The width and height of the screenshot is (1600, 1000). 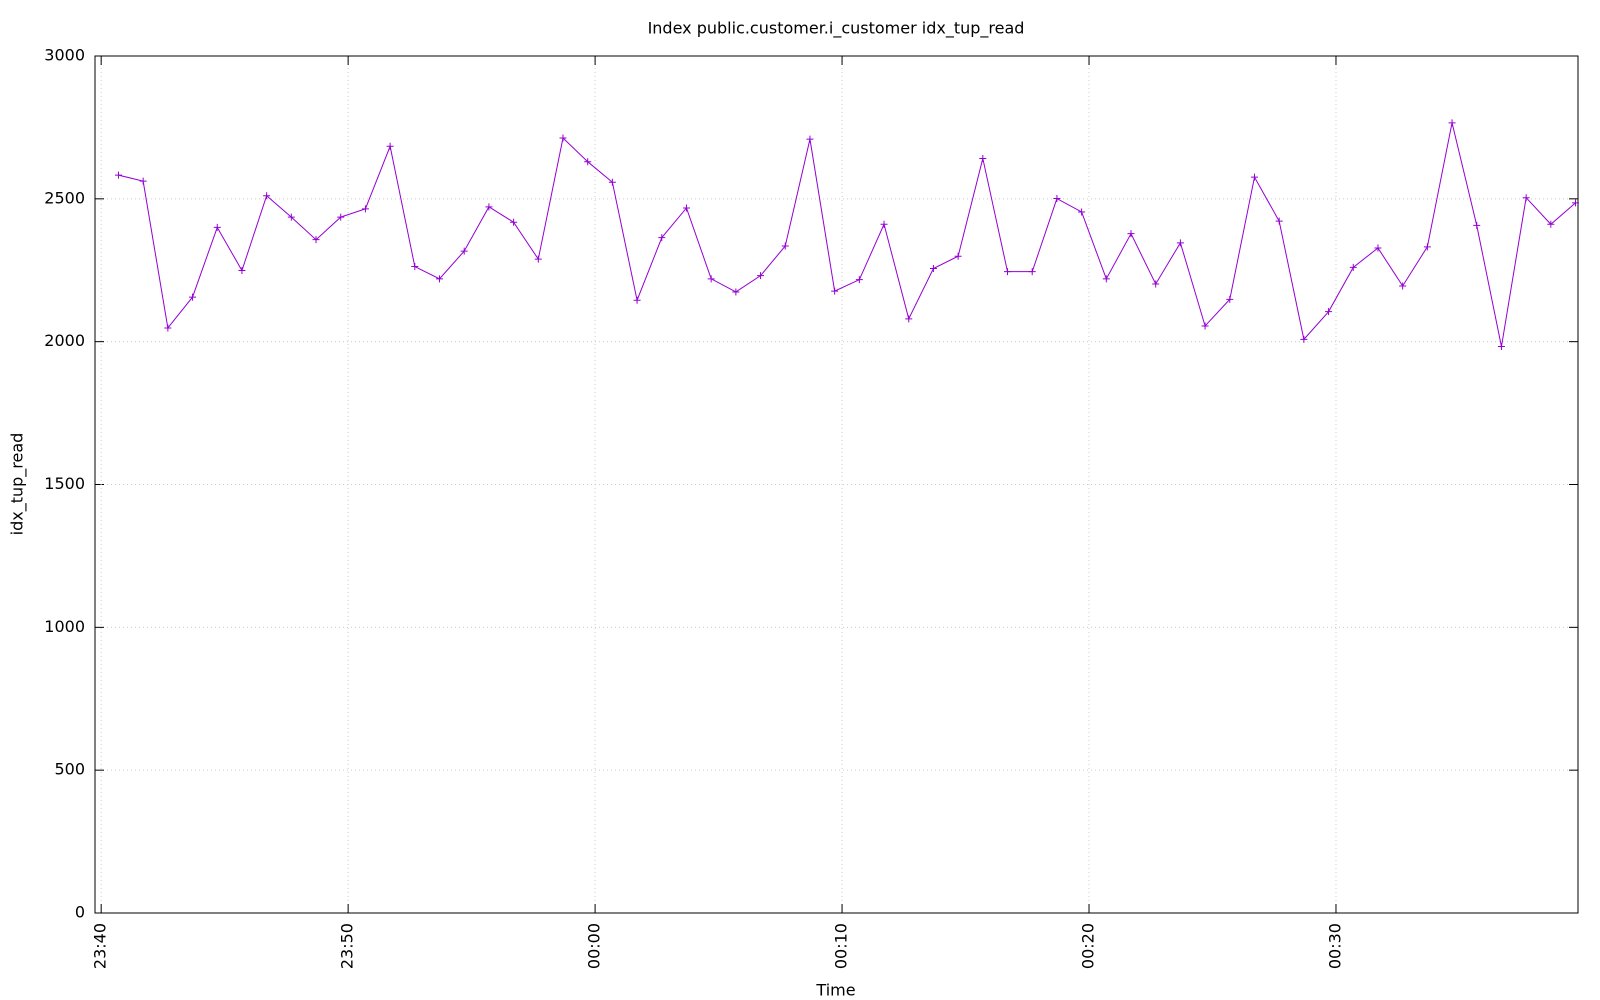 I want to click on x-tick-label: 23:40, so click(x=100, y=946).